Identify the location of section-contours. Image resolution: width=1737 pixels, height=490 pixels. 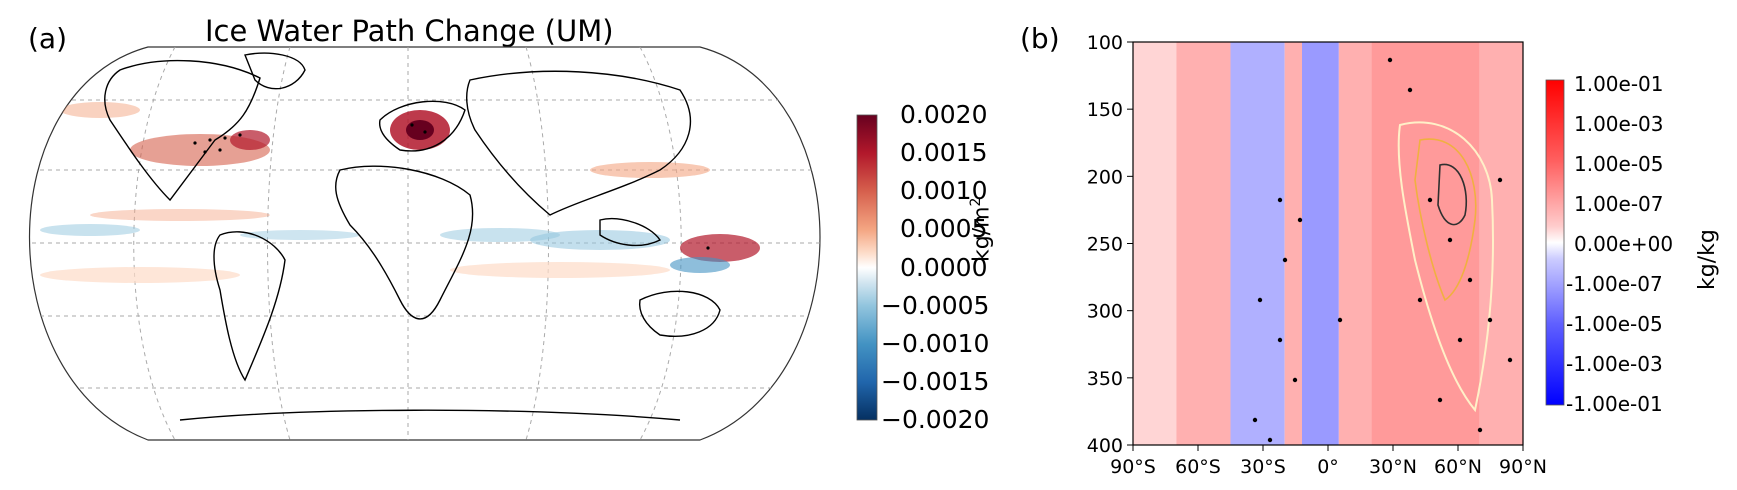
(1446, 267).